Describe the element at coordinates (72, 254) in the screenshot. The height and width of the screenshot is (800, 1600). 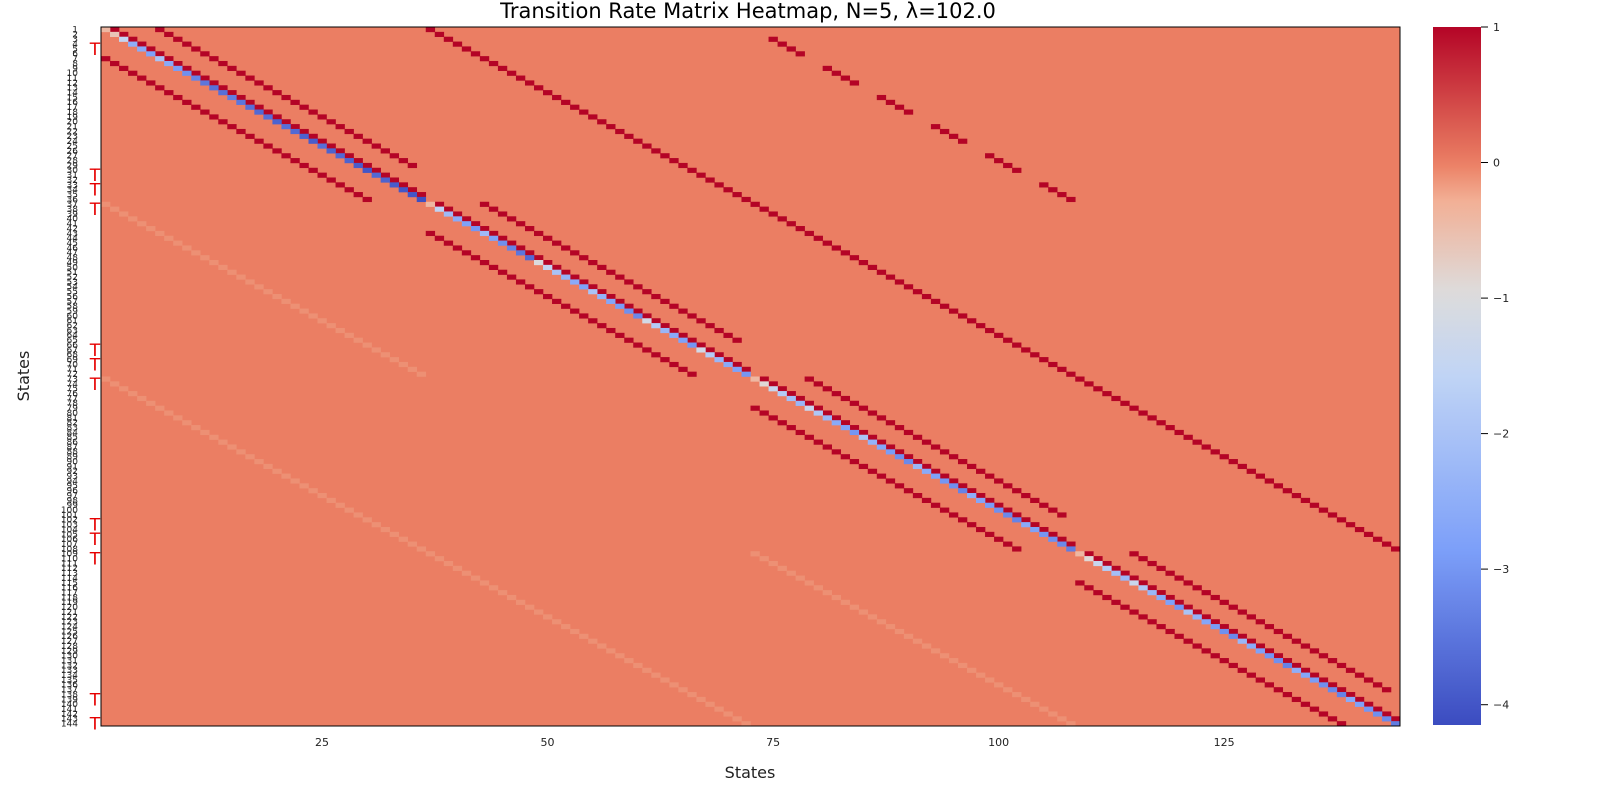
I see `y-tick-label: 47` at that location.